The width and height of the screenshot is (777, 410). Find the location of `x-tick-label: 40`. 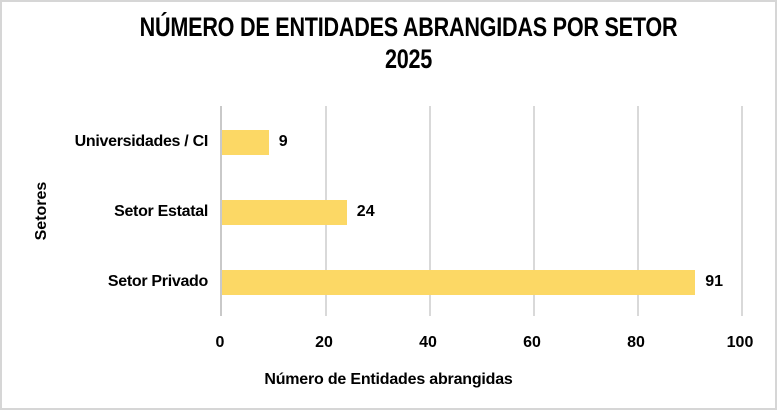

x-tick-label: 40 is located at coordinates (428, 342).